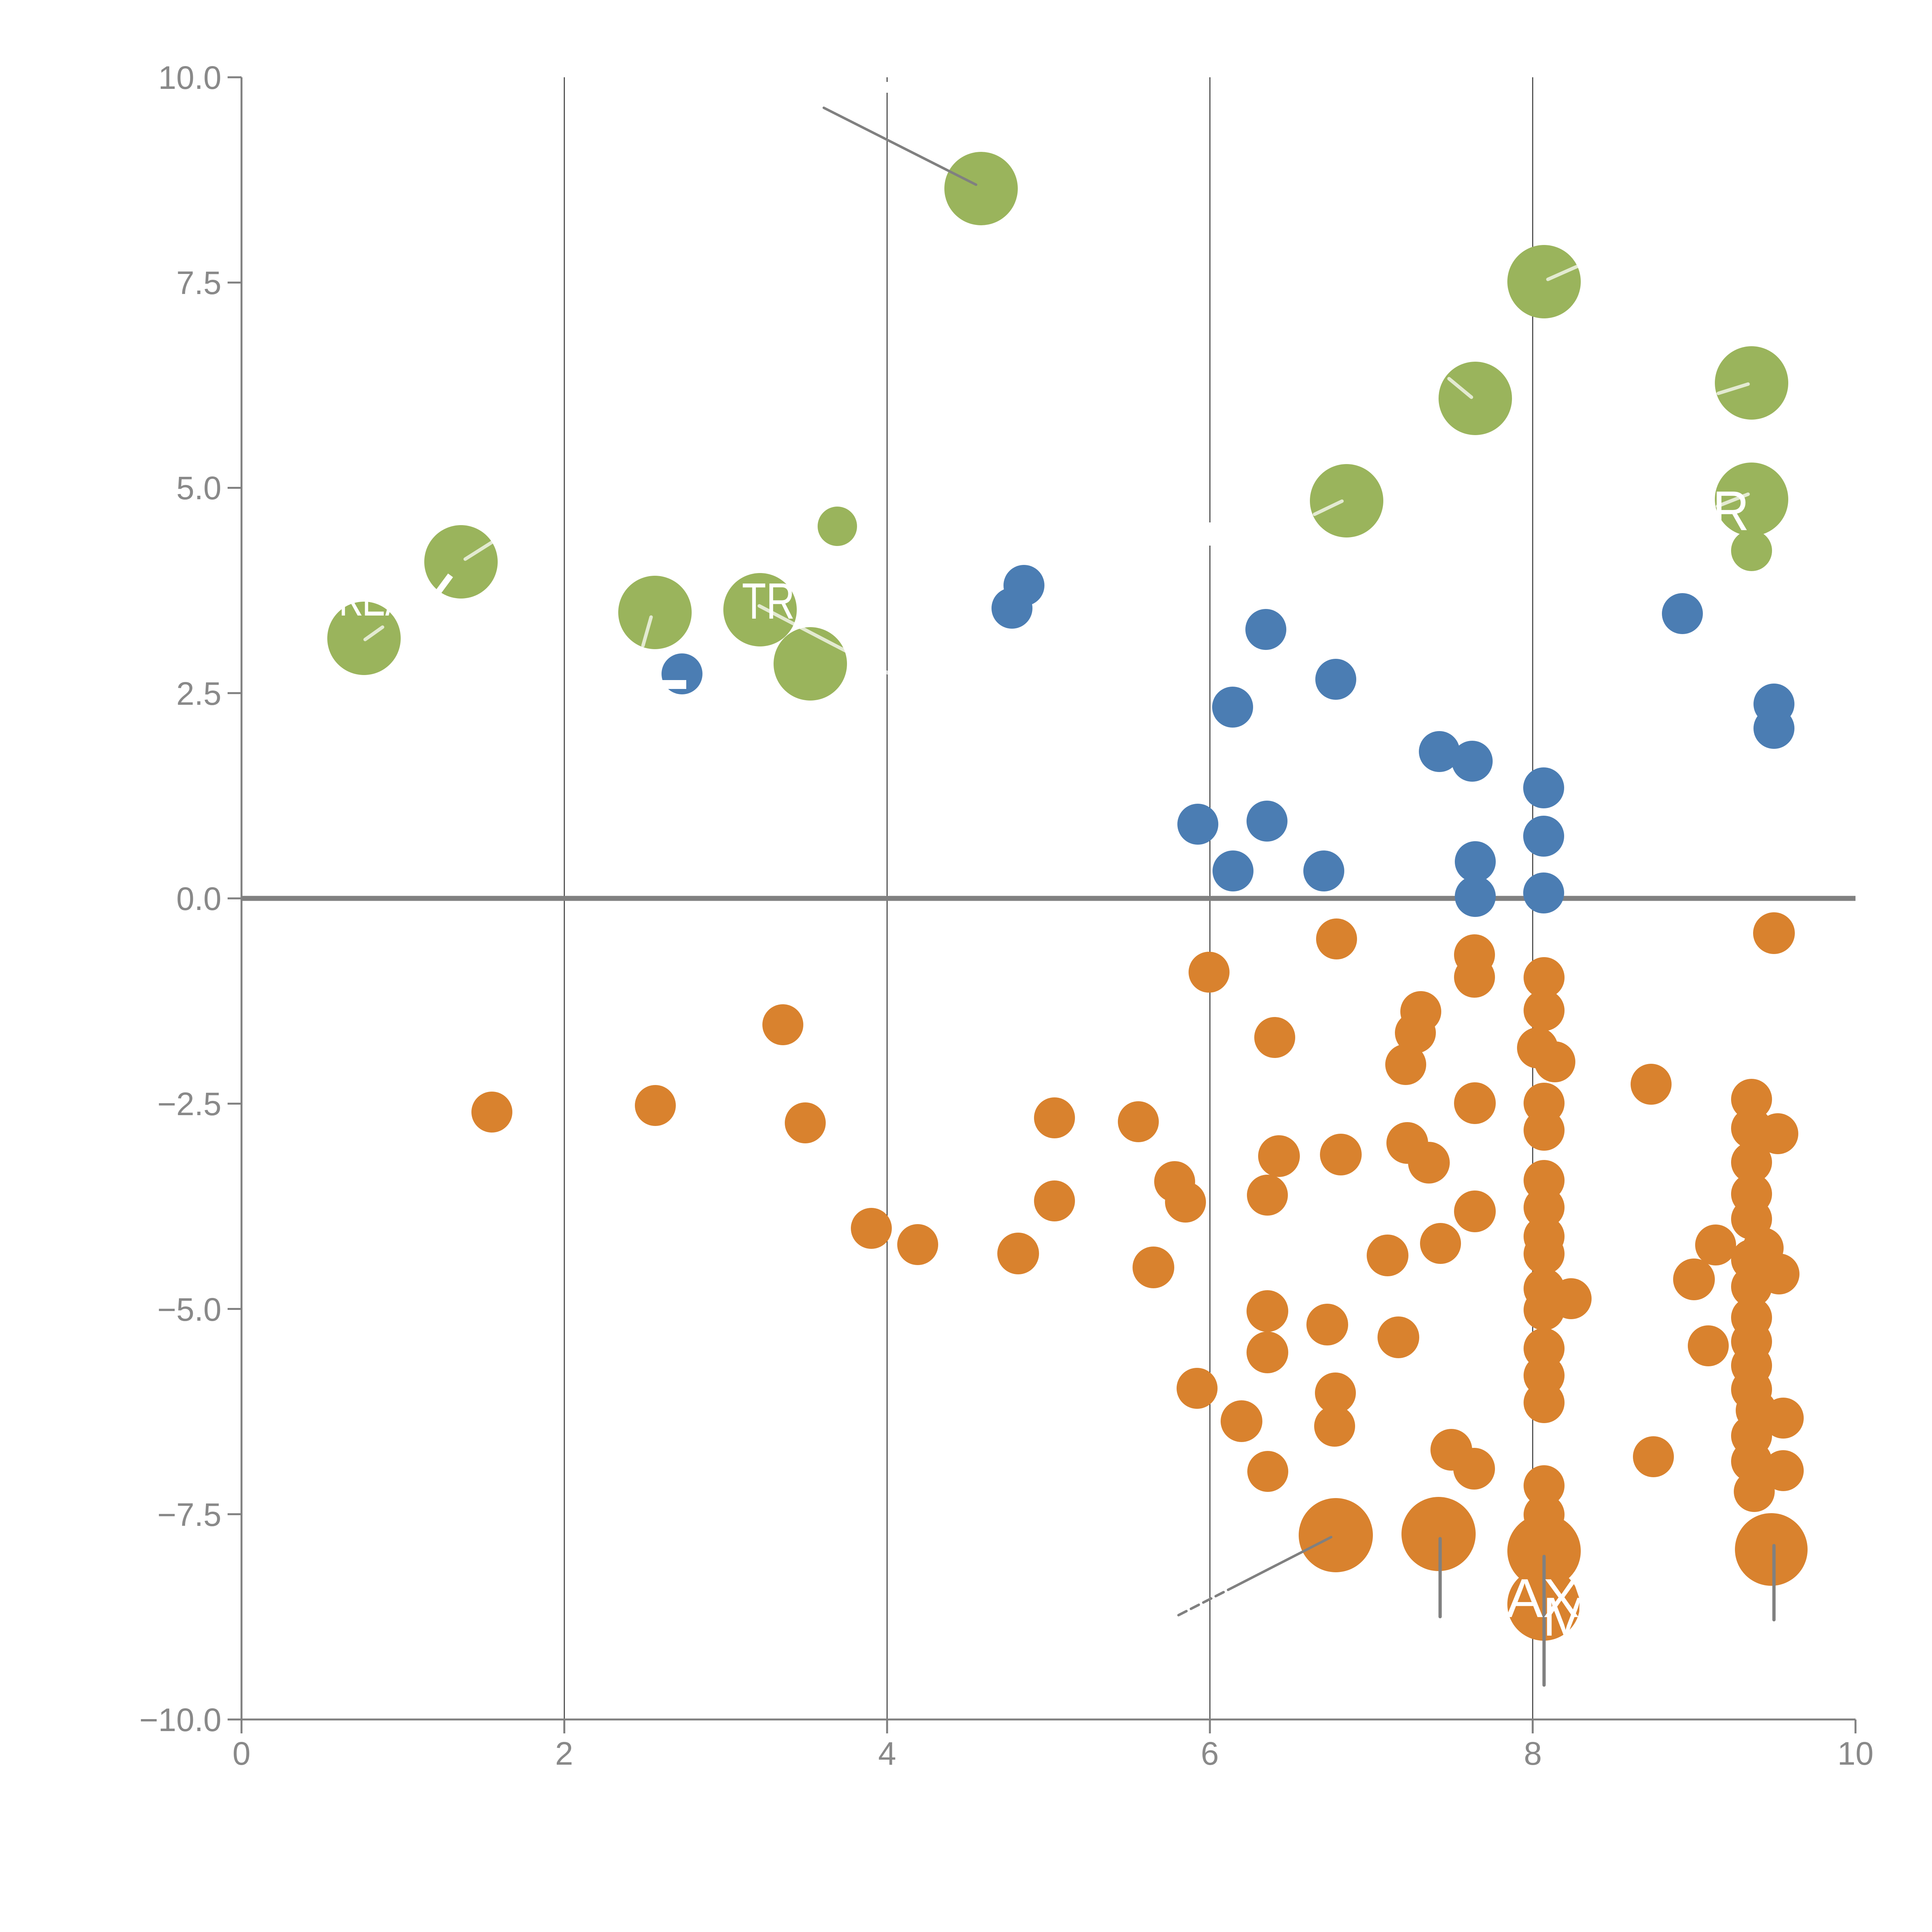 This screenshot has height=1932, width=1932. What do you see at coordinates (190, 78) in the screenshot?
I see `svg-text: 10.0` at bounding box center [190, 78].